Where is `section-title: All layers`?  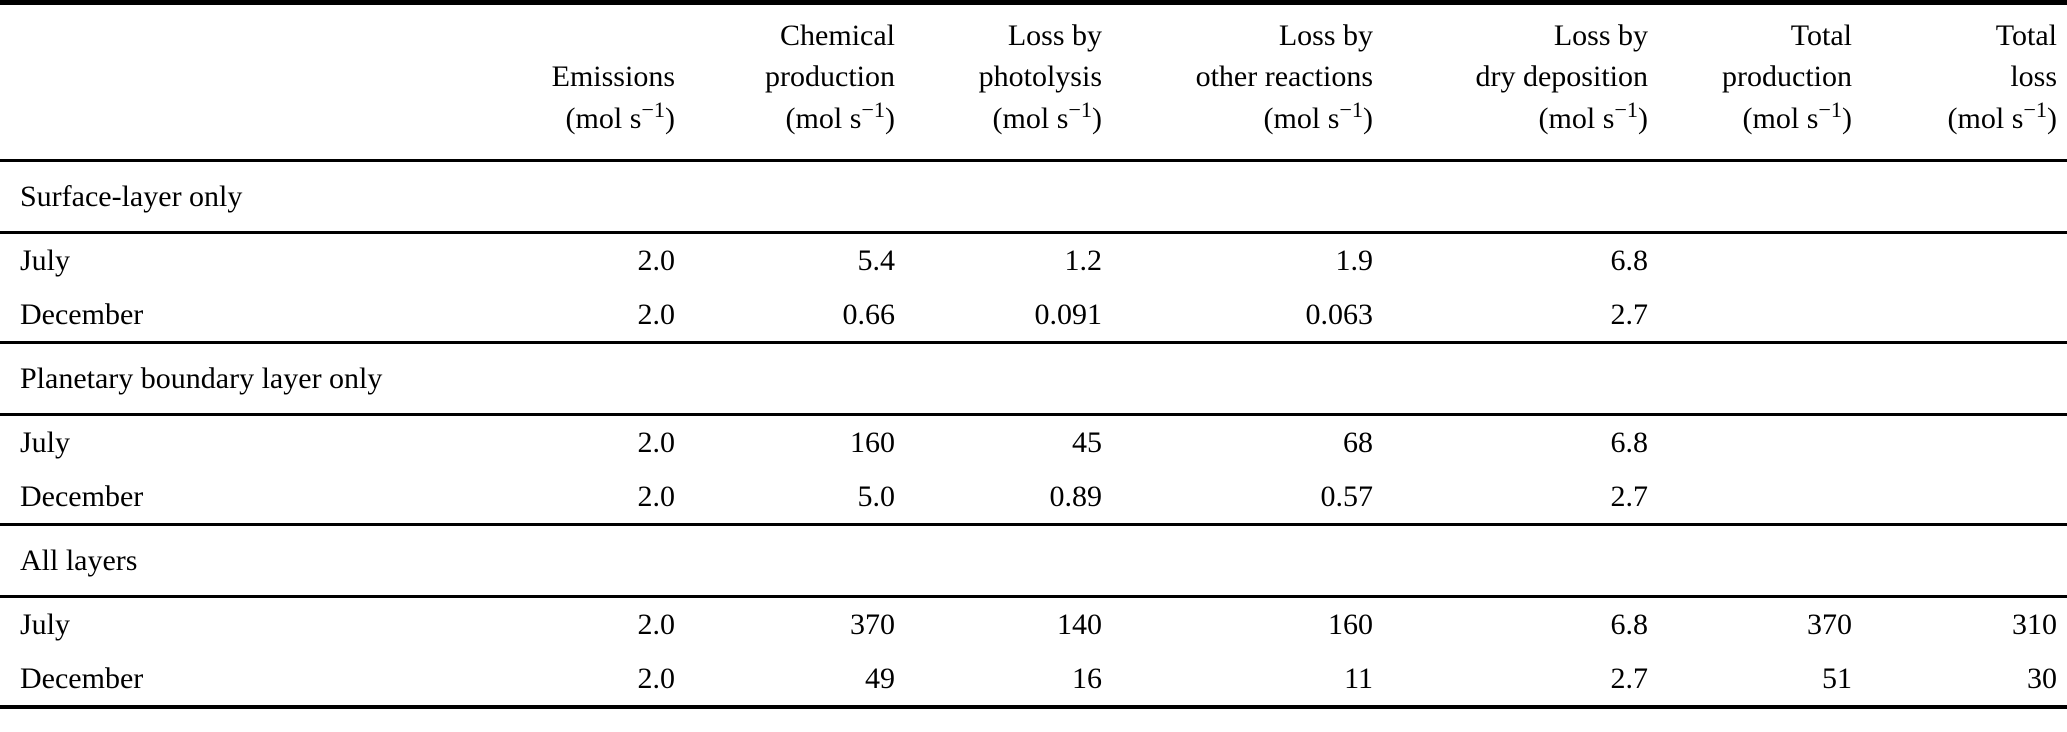 section-title: All layers is located at coordinates (1033, 561).